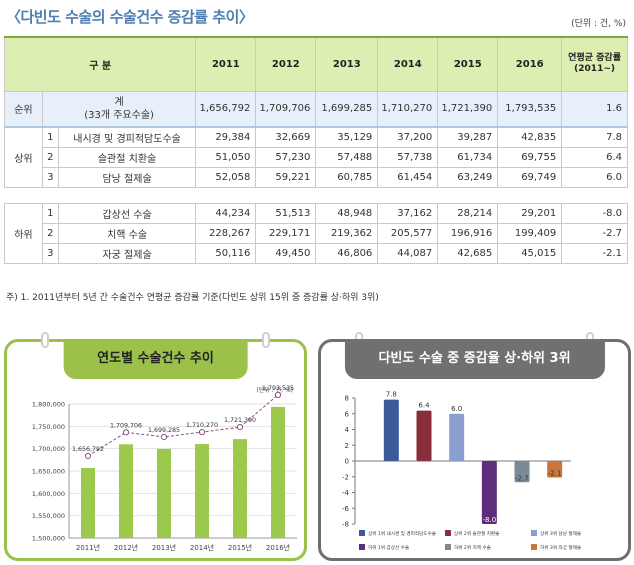  I want to click on data-label: 1,709,706, so click(126, 425).